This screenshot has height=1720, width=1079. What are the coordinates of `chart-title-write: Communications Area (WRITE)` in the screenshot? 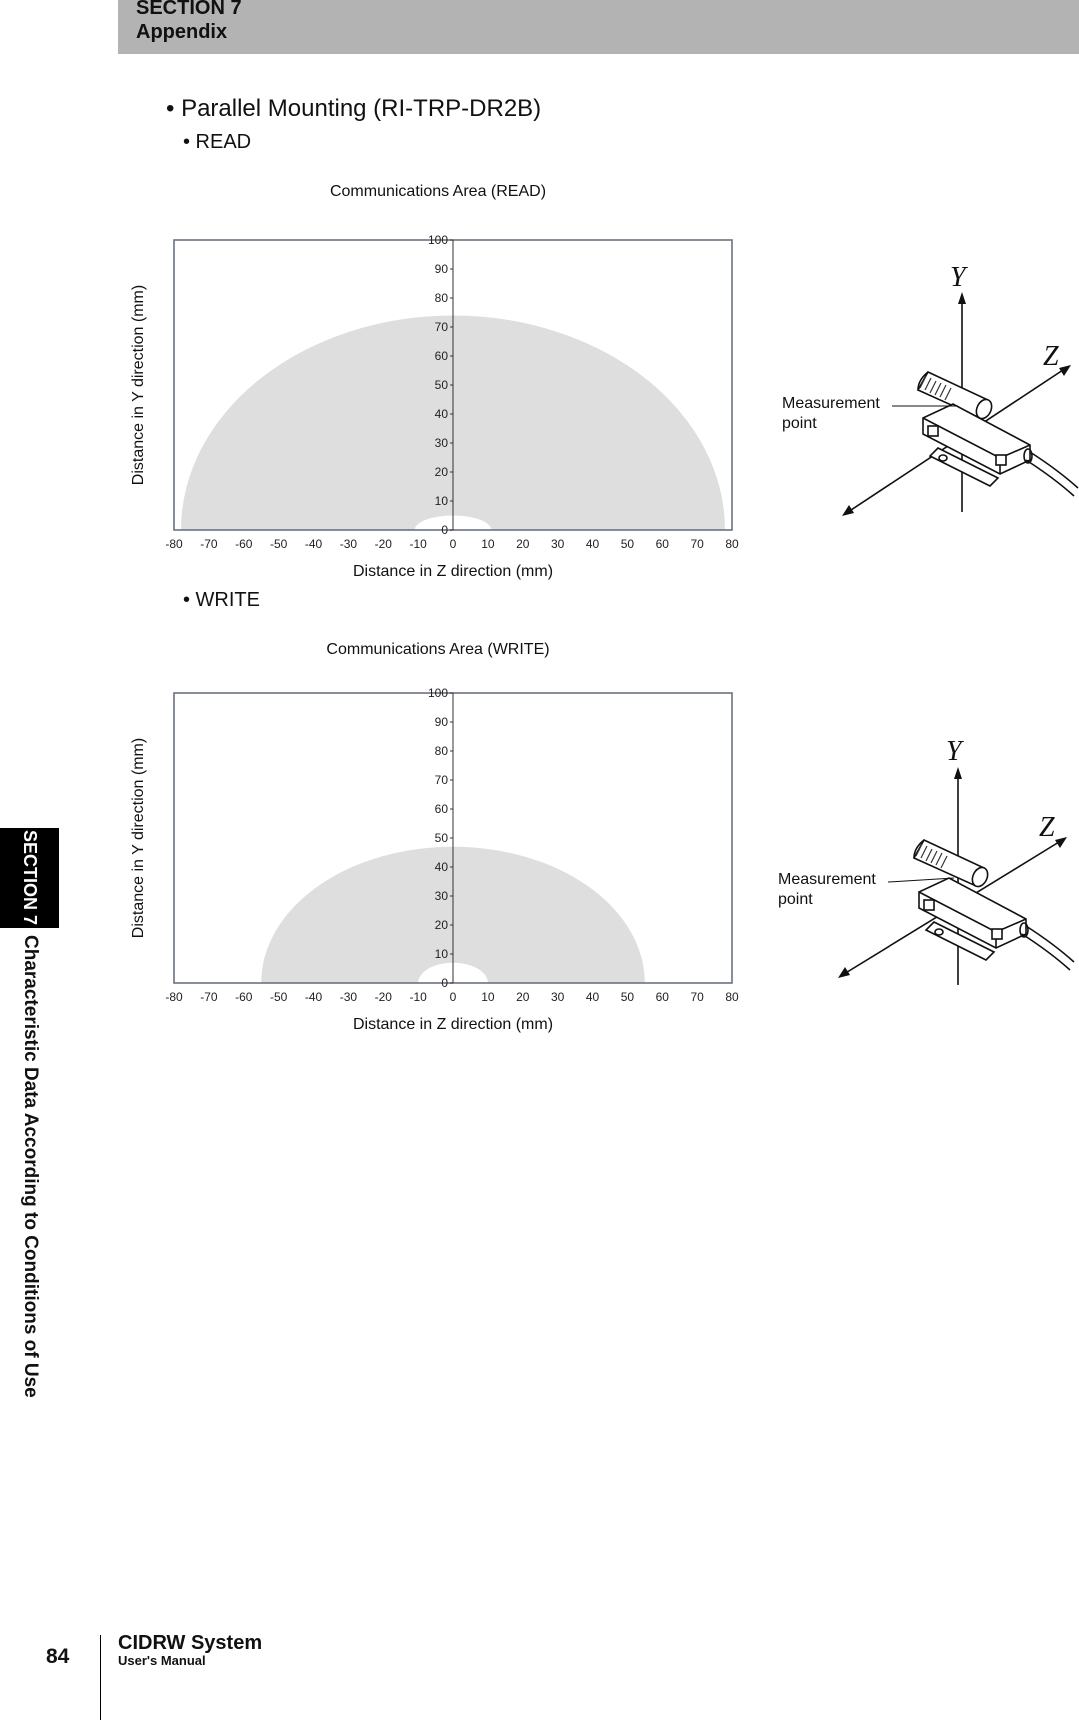 It's located at (438, 649).